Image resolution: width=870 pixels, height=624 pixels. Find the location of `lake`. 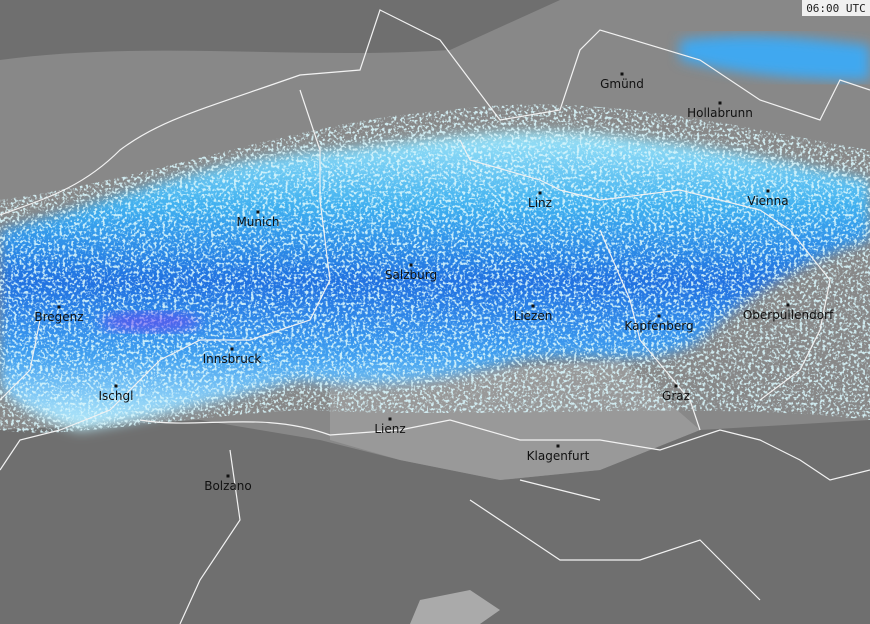

lake is located at coordinates (455, 607).